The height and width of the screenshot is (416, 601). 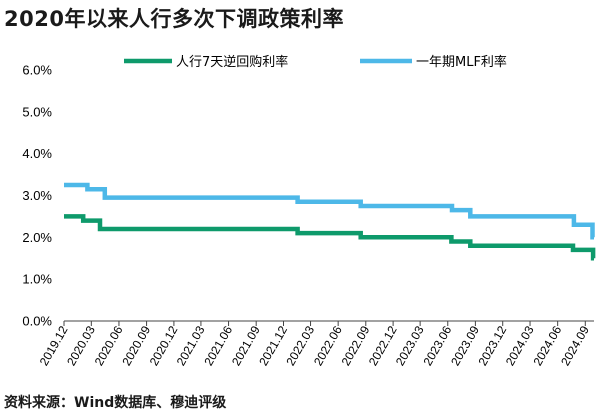 I want to click on y-tick-label: 0.0%, so click(x=37, y=321).